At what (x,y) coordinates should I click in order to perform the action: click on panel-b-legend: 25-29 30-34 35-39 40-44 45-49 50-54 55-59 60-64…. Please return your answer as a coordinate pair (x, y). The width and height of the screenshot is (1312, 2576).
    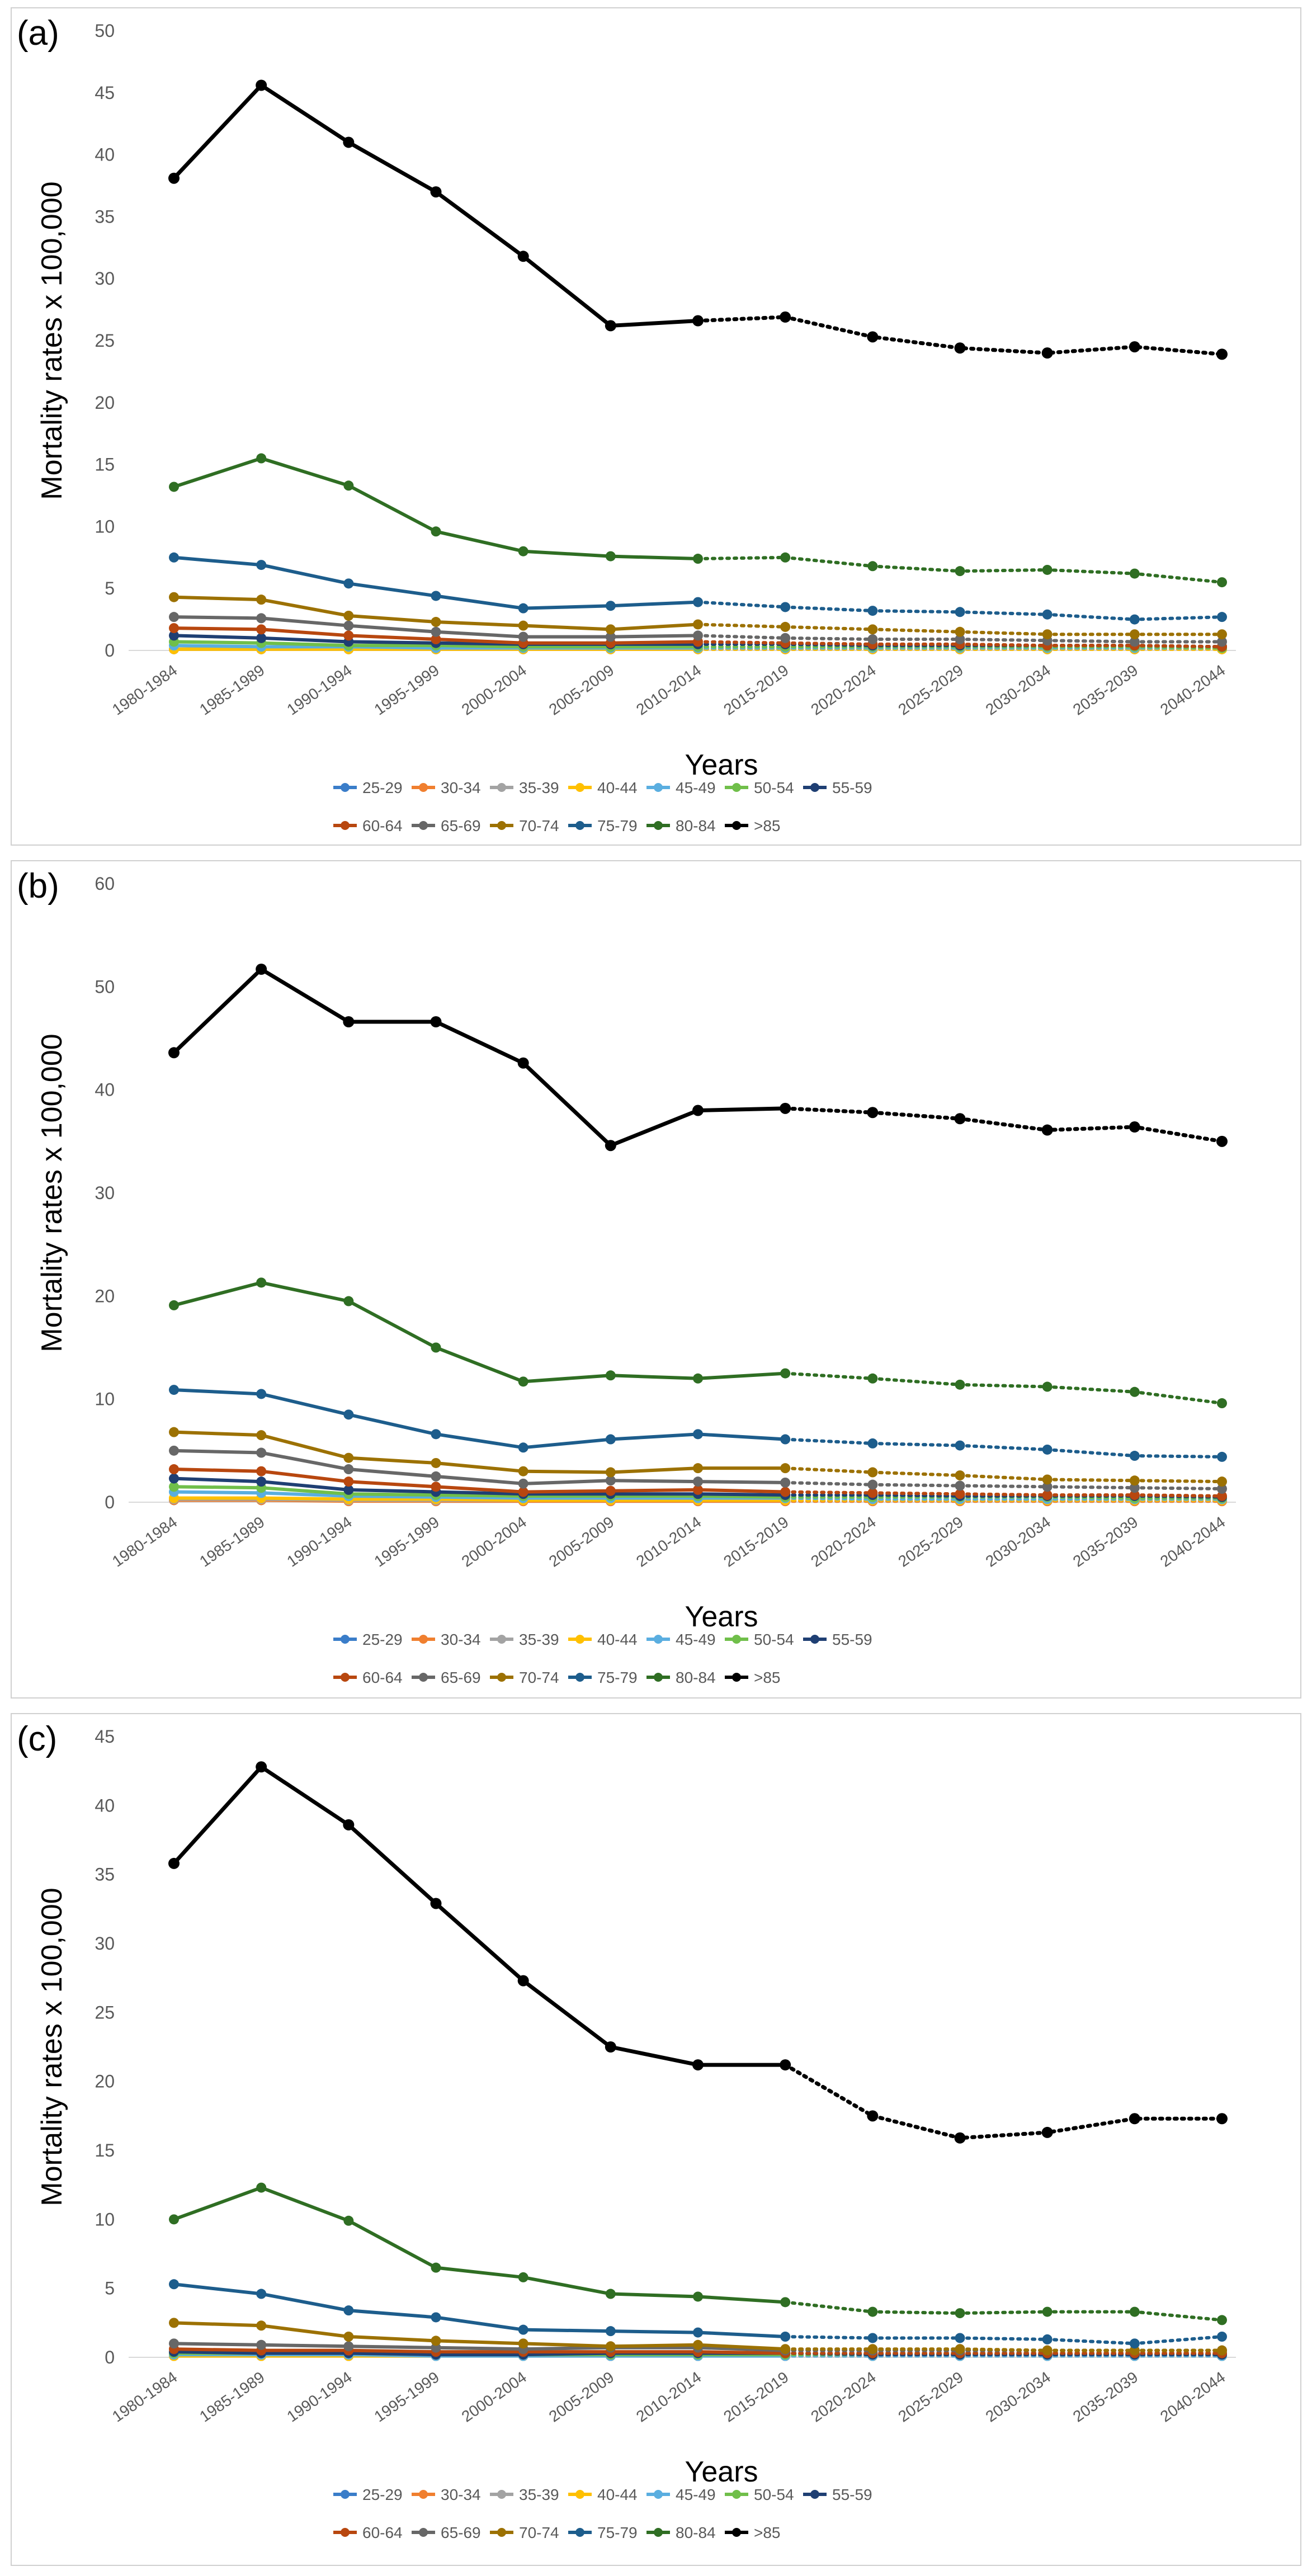
    Looking at the image, I should click on (602, 1658).